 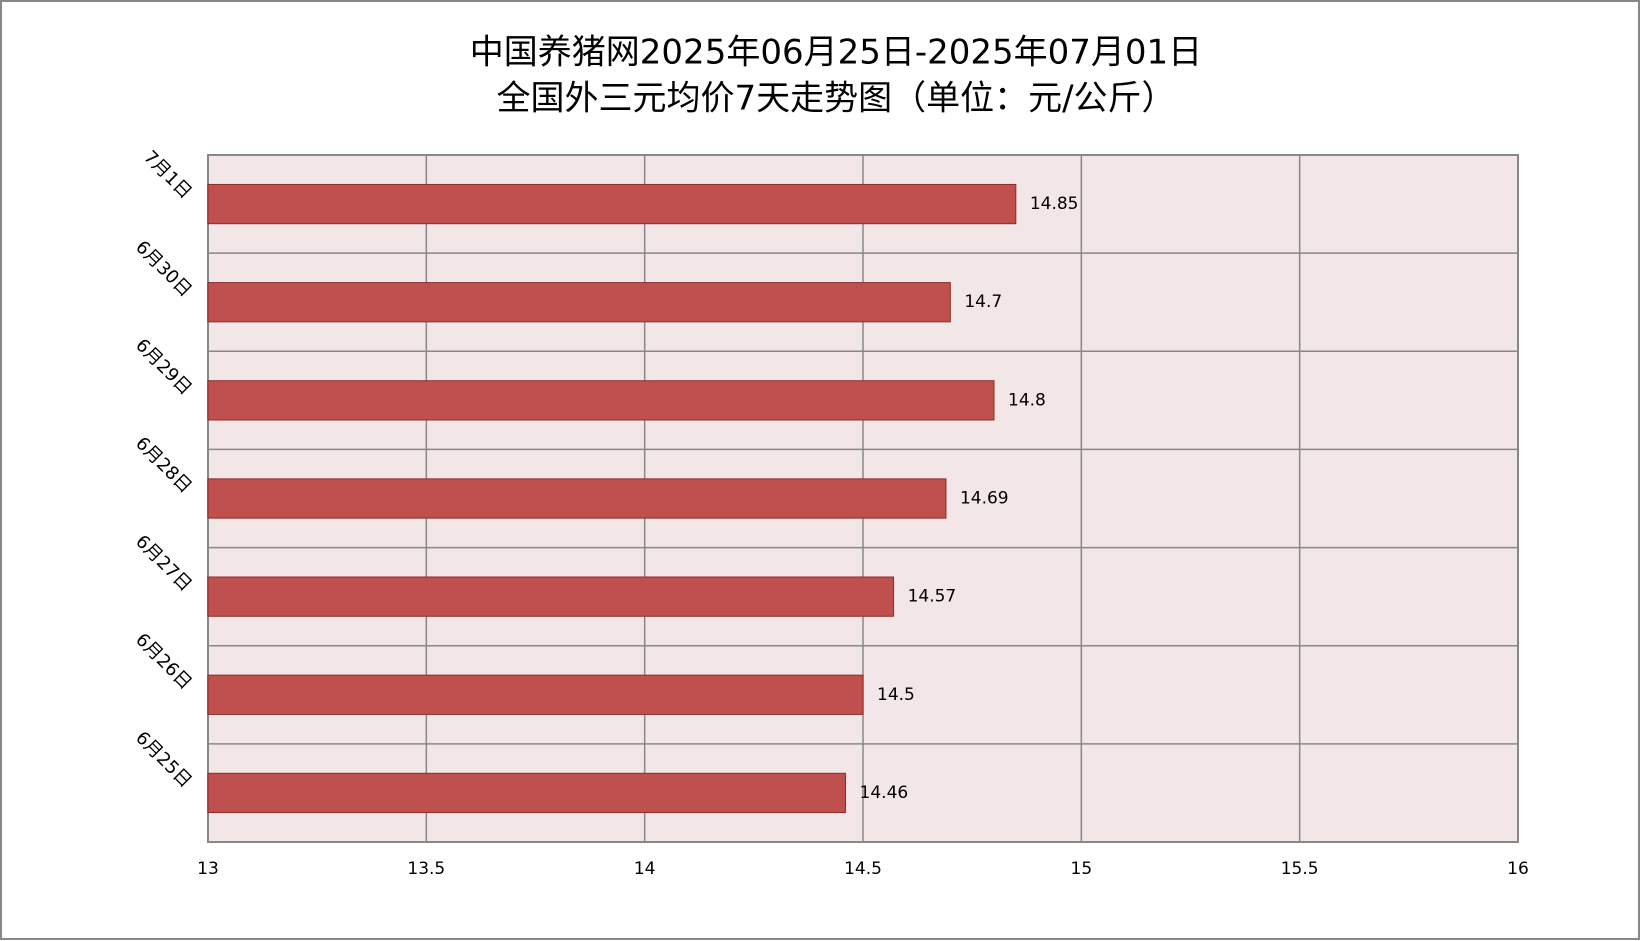 What do you see at coordinates (896, 695) in the screenshot?
I see `value-label: 14.5` at bounding box center [896, 695].